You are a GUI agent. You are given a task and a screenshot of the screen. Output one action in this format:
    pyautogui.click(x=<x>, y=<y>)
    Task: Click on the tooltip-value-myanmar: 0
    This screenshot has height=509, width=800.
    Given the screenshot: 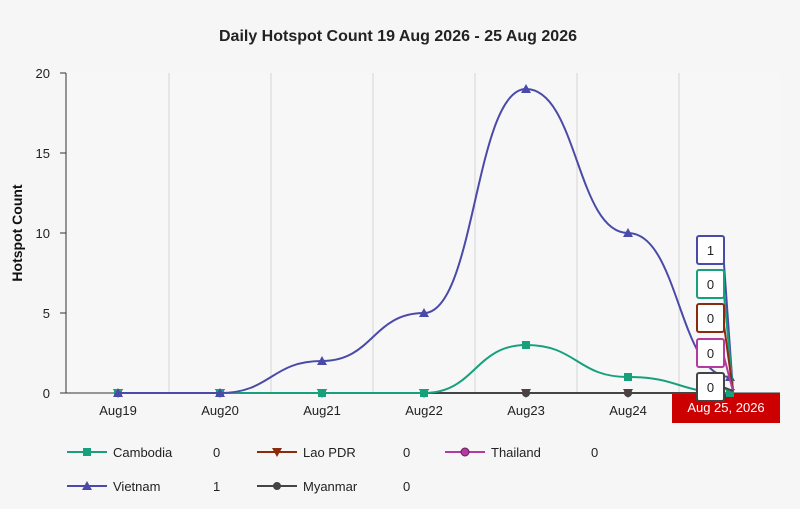 What is the action you would take?
    pyautogui.click(x=710, y=387)
    